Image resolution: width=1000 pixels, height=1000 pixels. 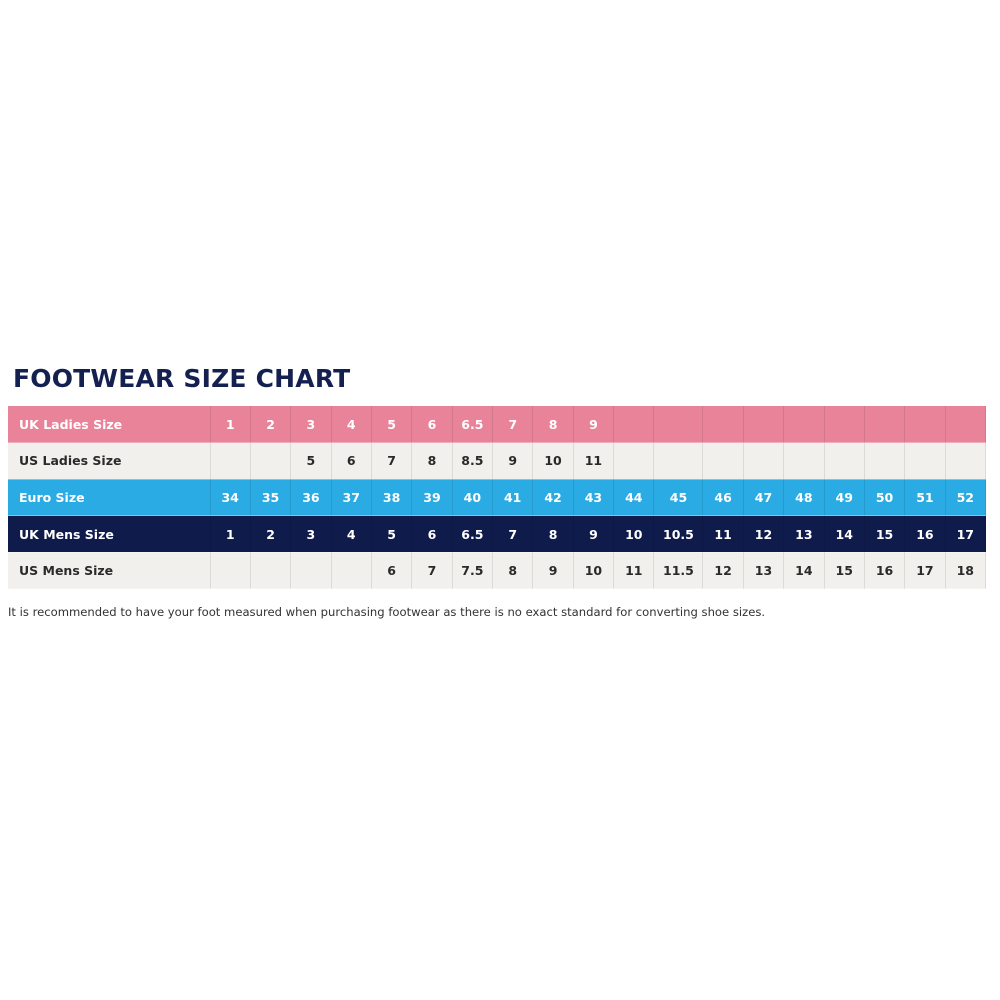 What do you see at coordinates (109, 498) in the screenshot?
I see `row-label: Euro Size` at bounding box center [109, 498].